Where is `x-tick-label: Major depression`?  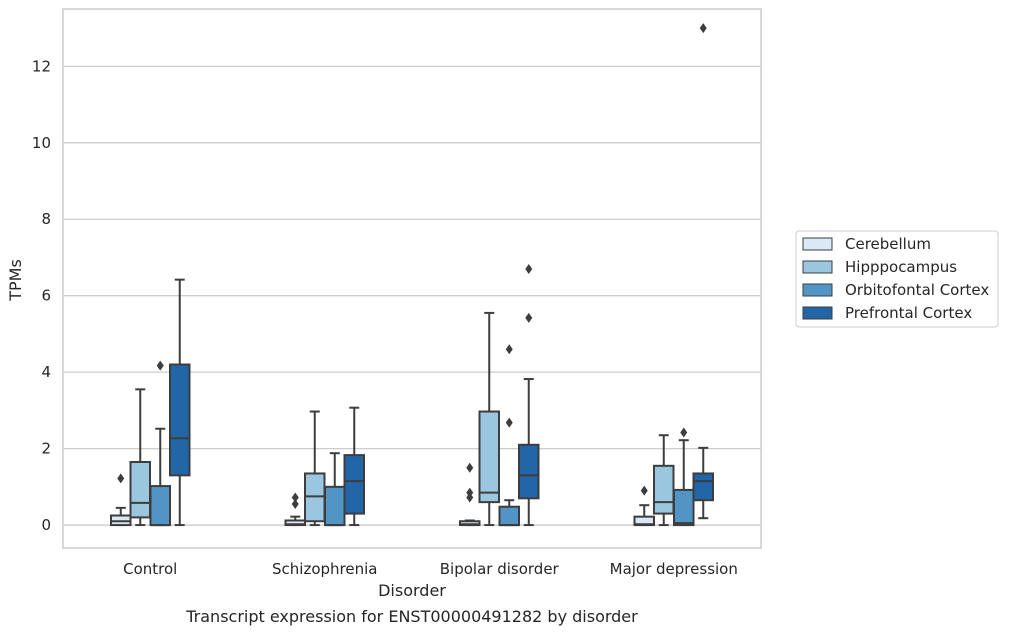 x-tick-label: Major depression is located at coordinates (674, 569).